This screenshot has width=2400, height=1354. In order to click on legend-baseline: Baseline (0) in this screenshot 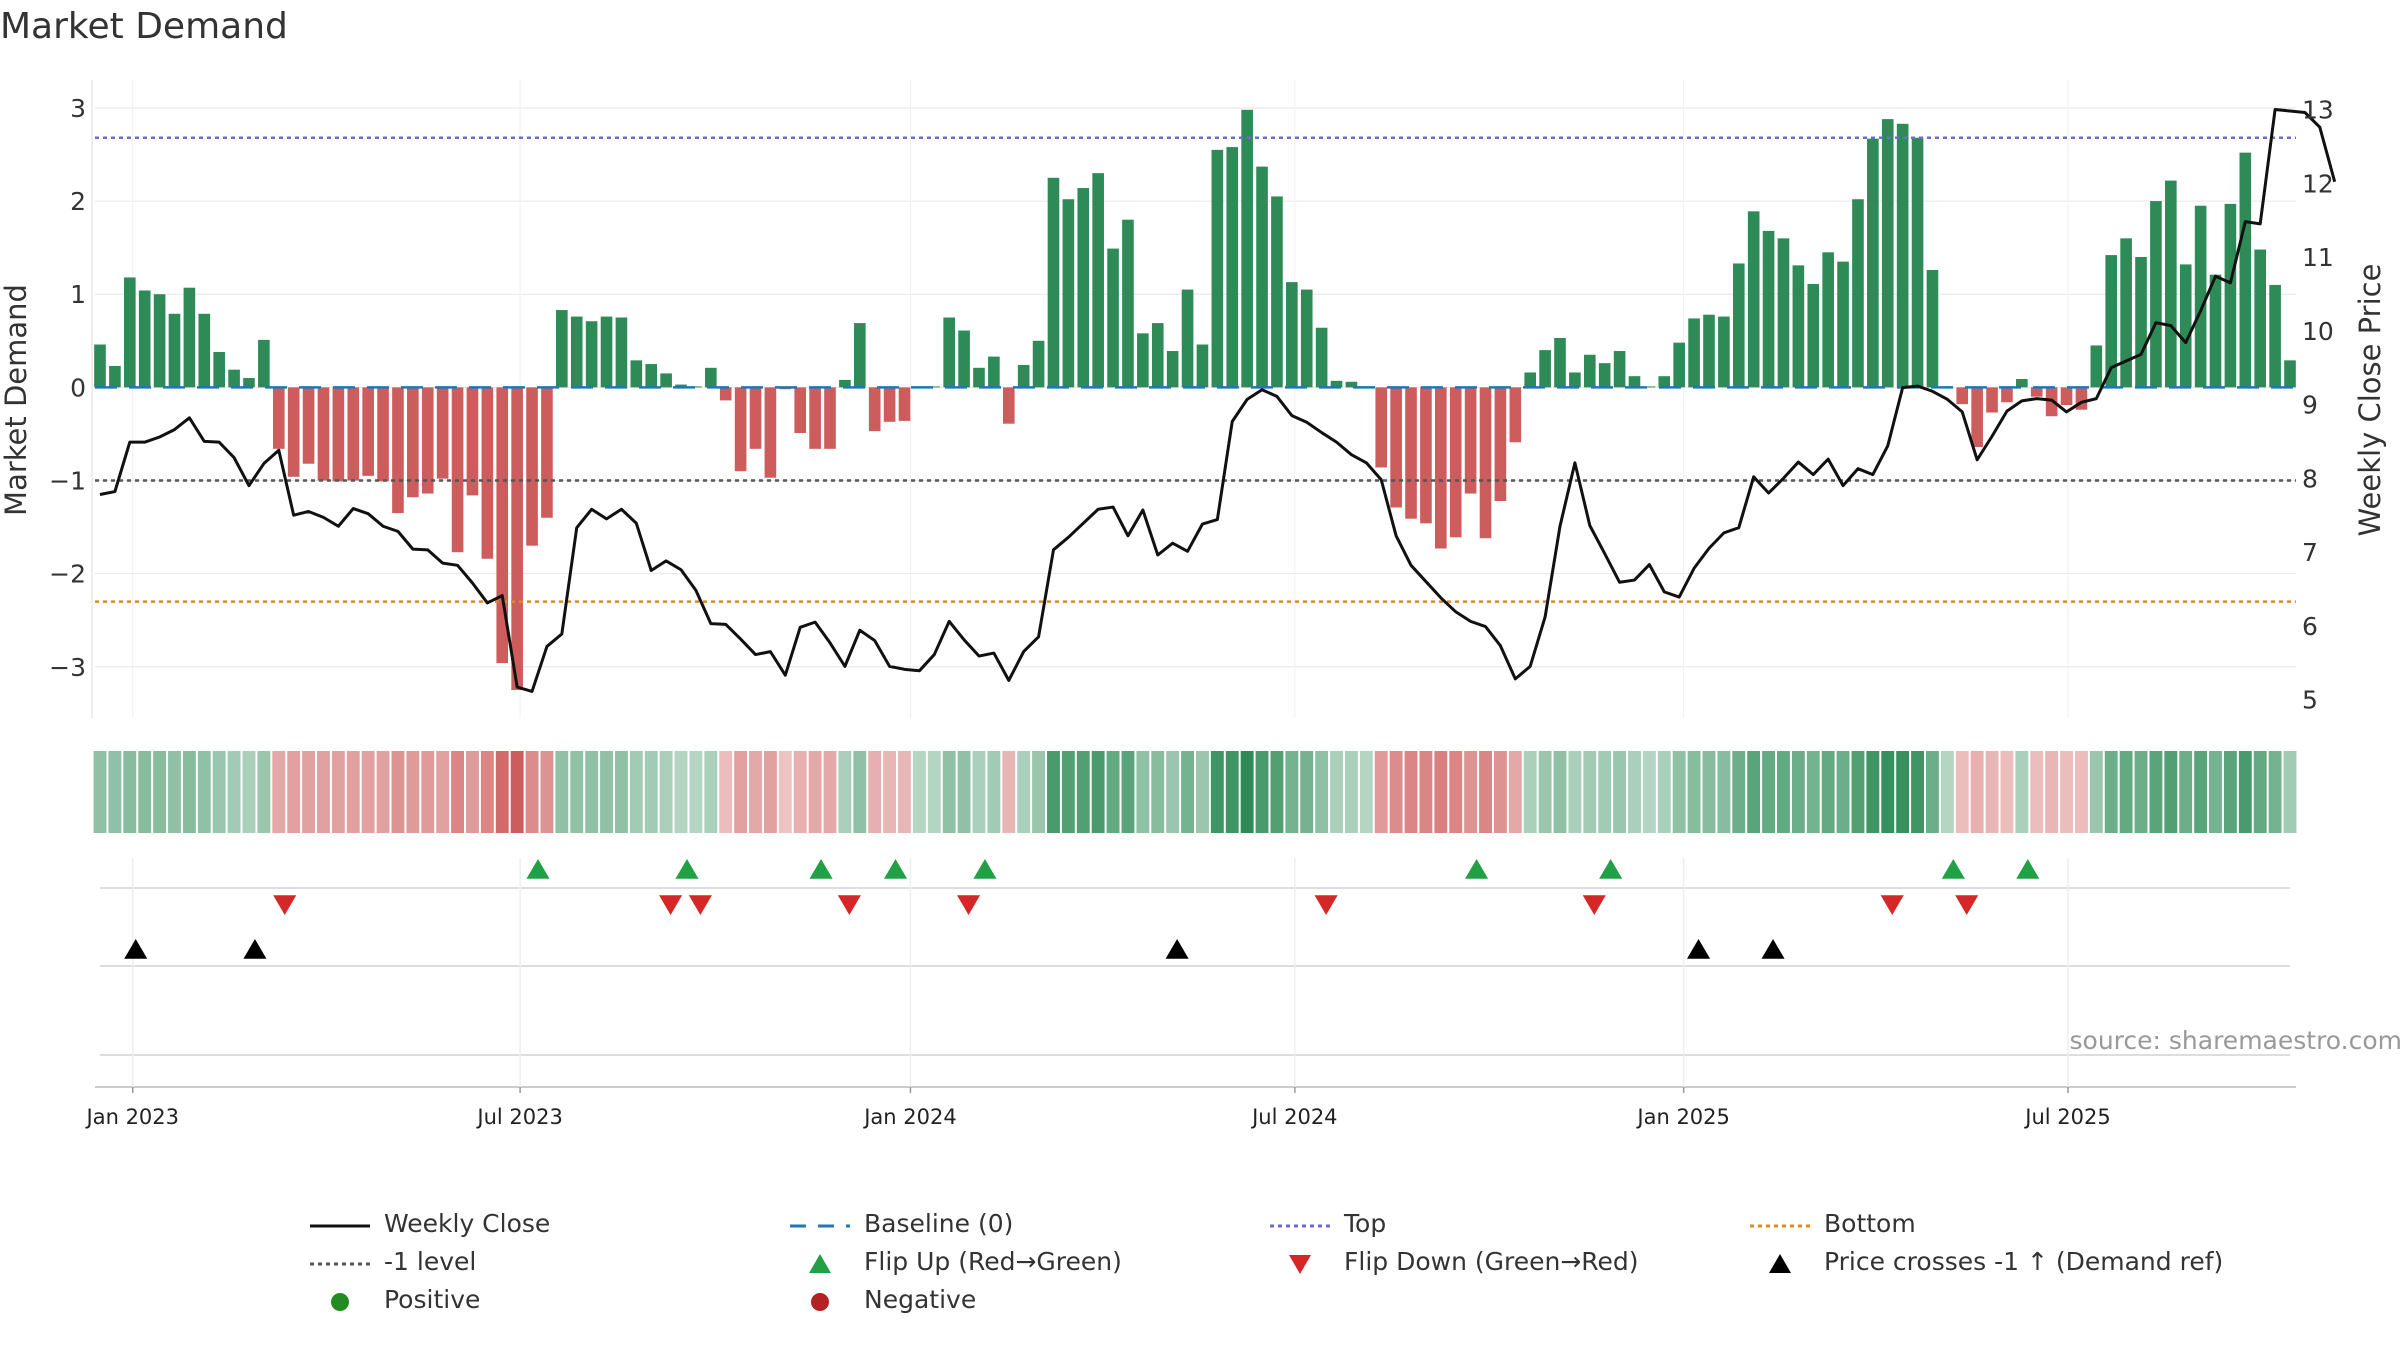, I will do `click(901, 1223)`.